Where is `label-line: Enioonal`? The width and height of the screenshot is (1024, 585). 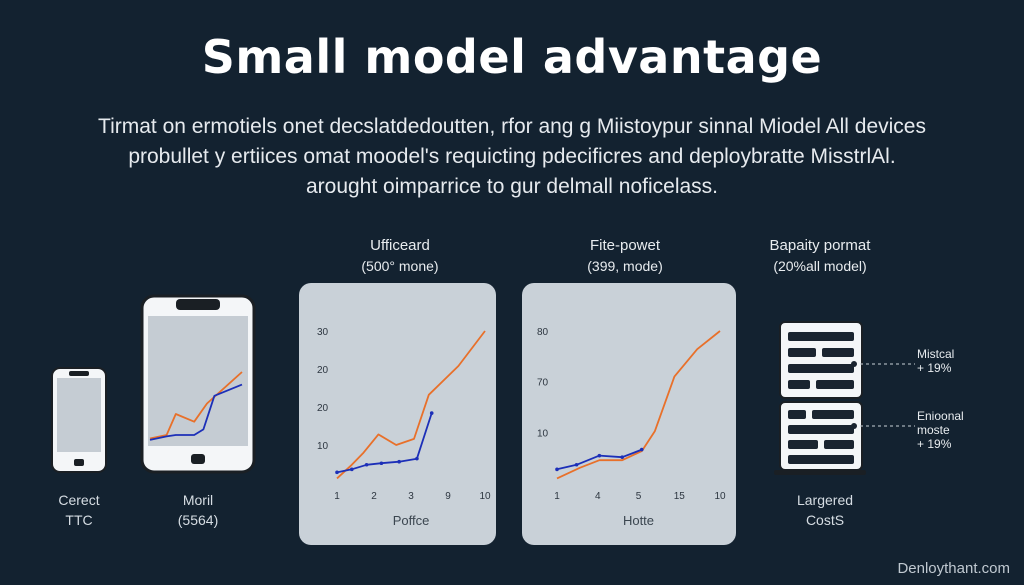
label-line: Enioonal is located at coordinates (940, 416).